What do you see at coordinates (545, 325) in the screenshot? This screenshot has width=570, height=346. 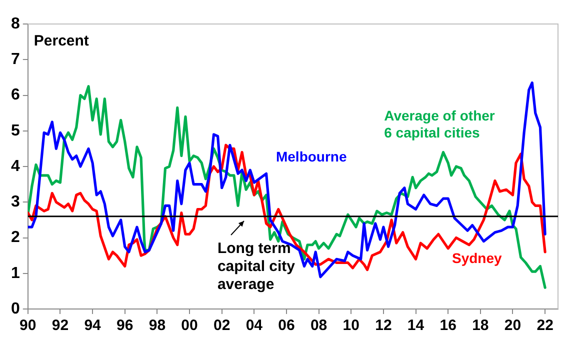 I see `x-tick-label: 22` at bounding box center [545, 325].